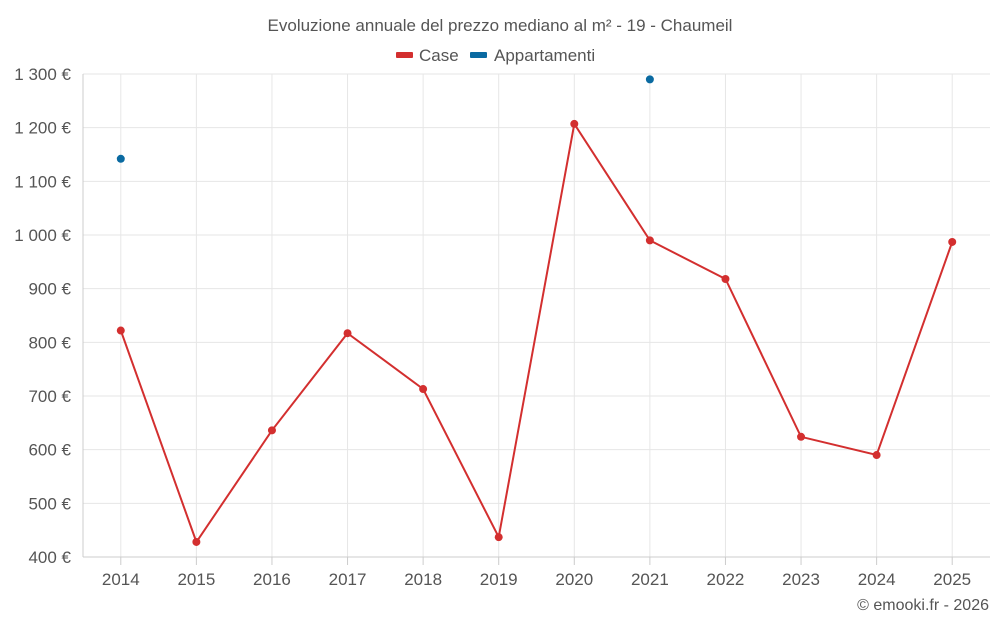  What do you see at coordinates (544, 55) in the screenshot?
I see `legend-label-appartamenti: Appartamenti` at bounding box center [544, 55].